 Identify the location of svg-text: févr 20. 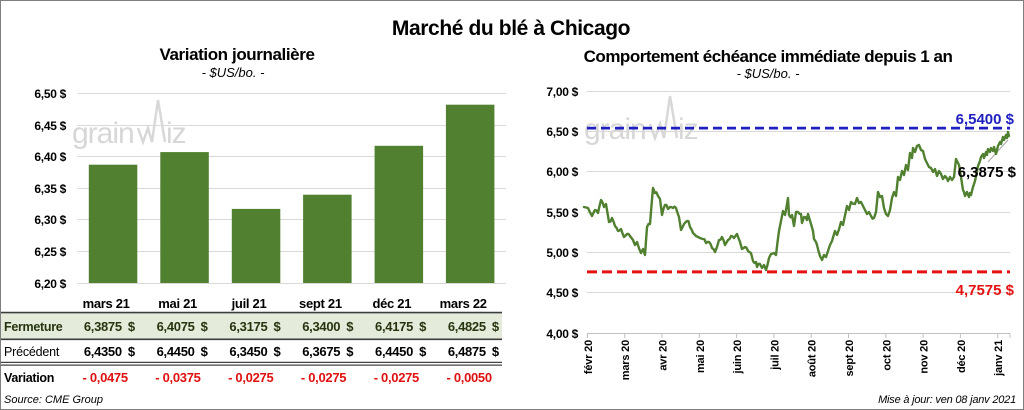
(589, 357).